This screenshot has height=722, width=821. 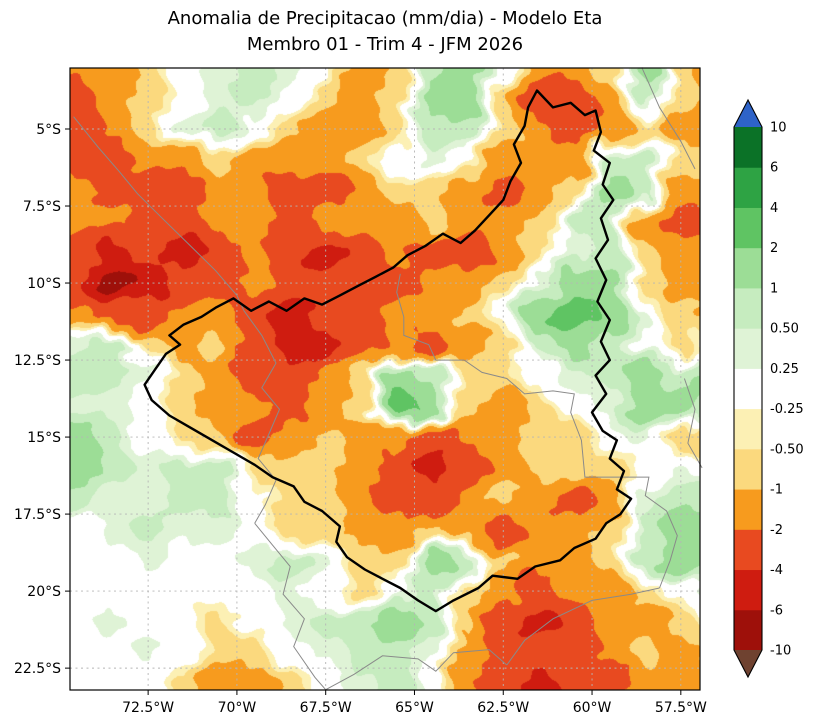 I want to click on y-tick-label: 20°S, so click(x=44, y=592).